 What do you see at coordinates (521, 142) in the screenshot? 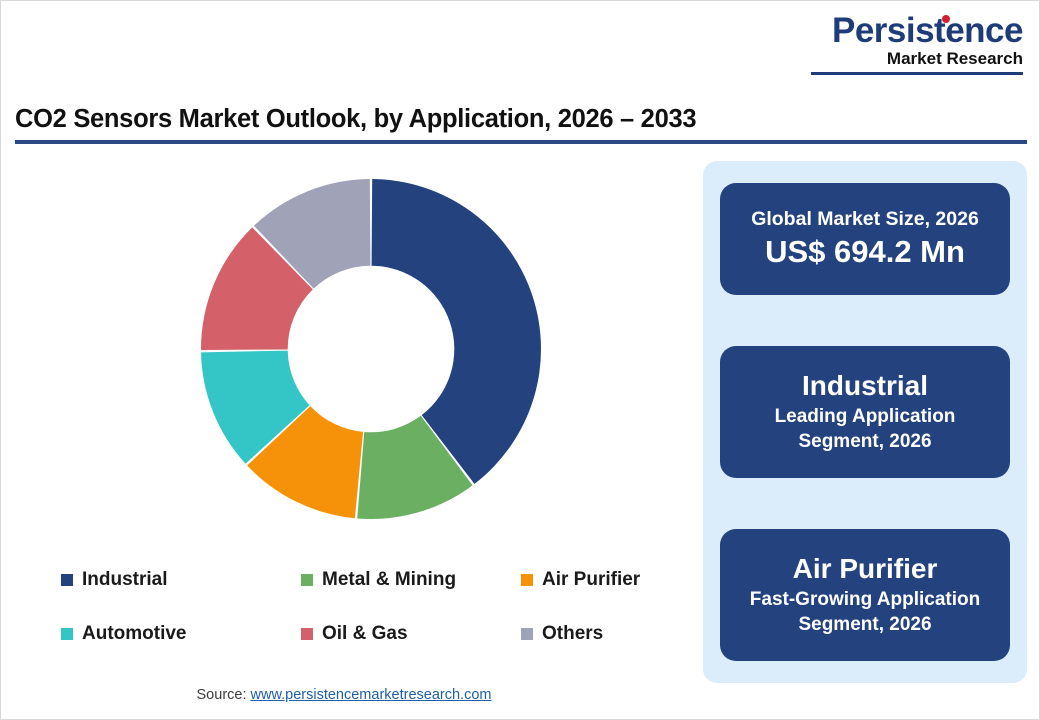
I see `title-underline` at bounding box center [521, 142].